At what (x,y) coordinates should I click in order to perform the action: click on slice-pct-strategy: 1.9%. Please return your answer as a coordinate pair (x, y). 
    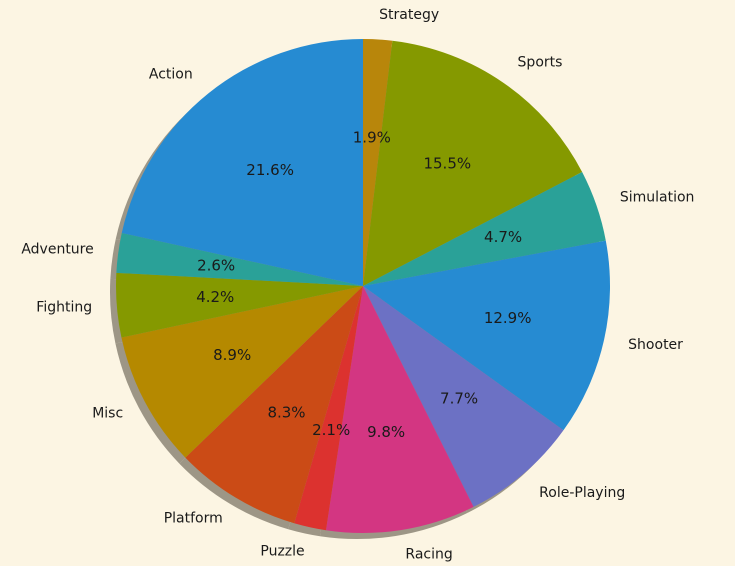
    Looking at the image, I should click on (372, 138).